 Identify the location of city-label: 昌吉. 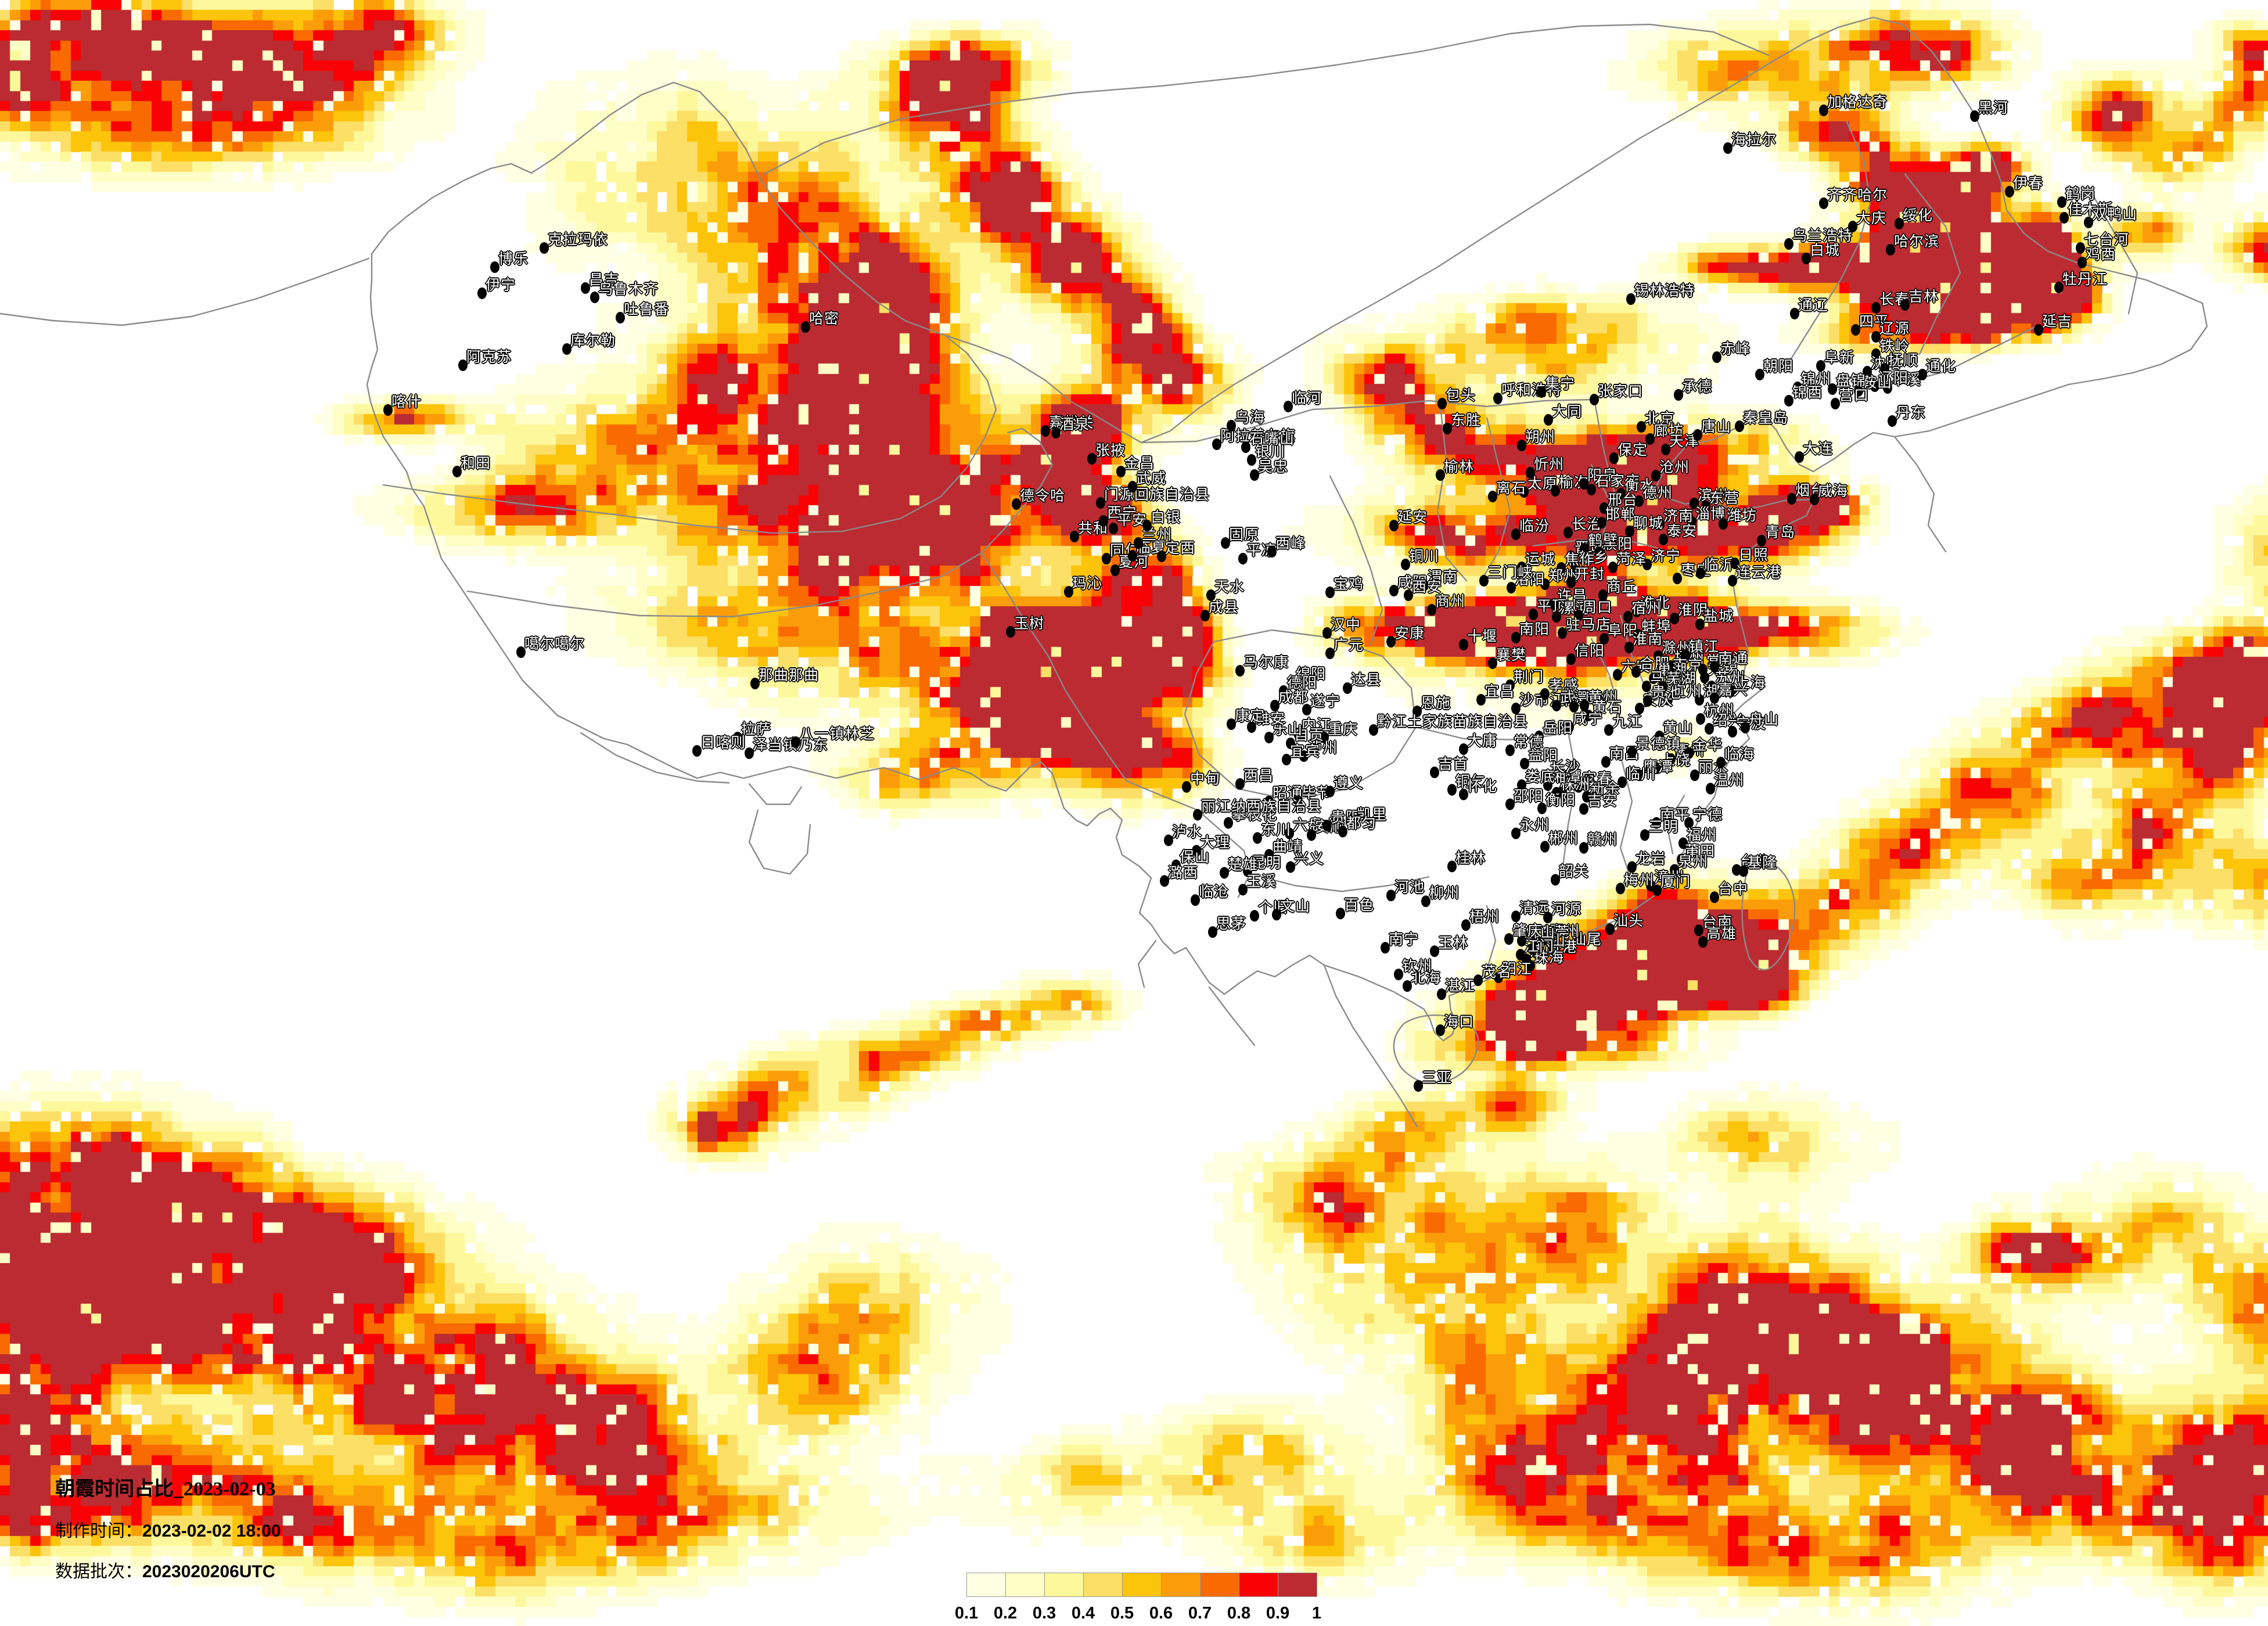
(604, 280).